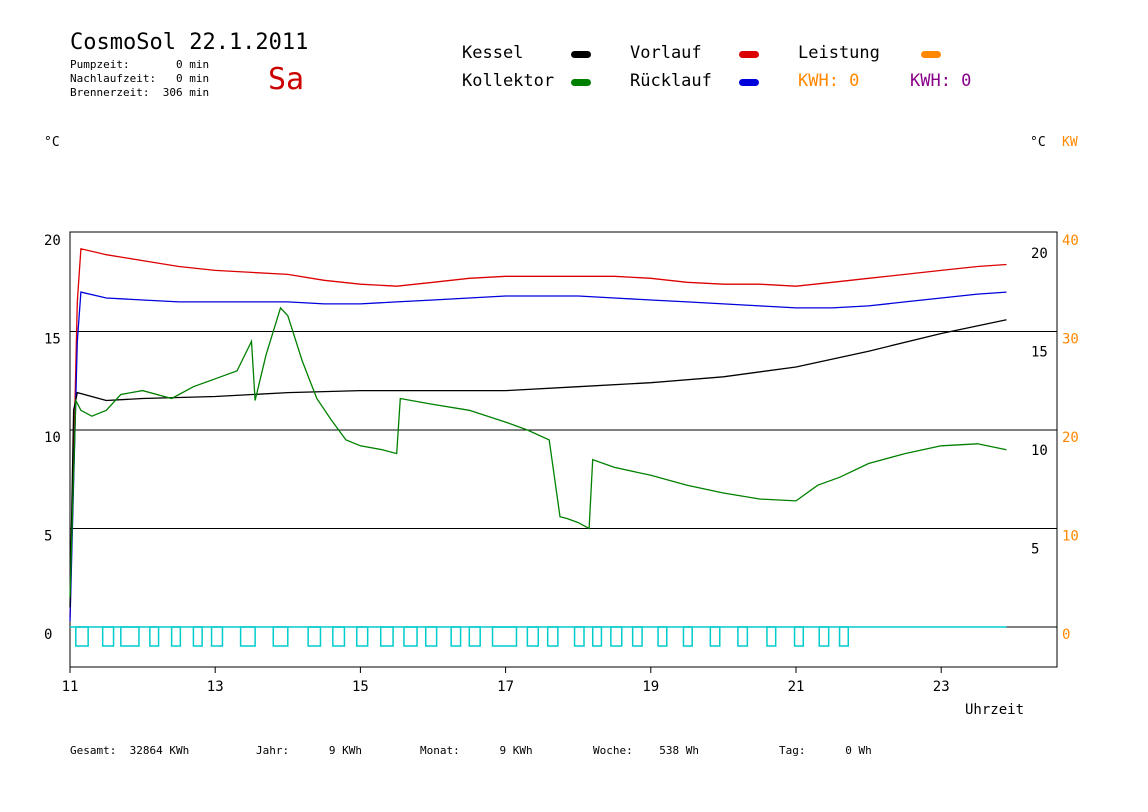 The image size is (1148, 812). I want to click on x-tick-label: 17, so click(505, 687).